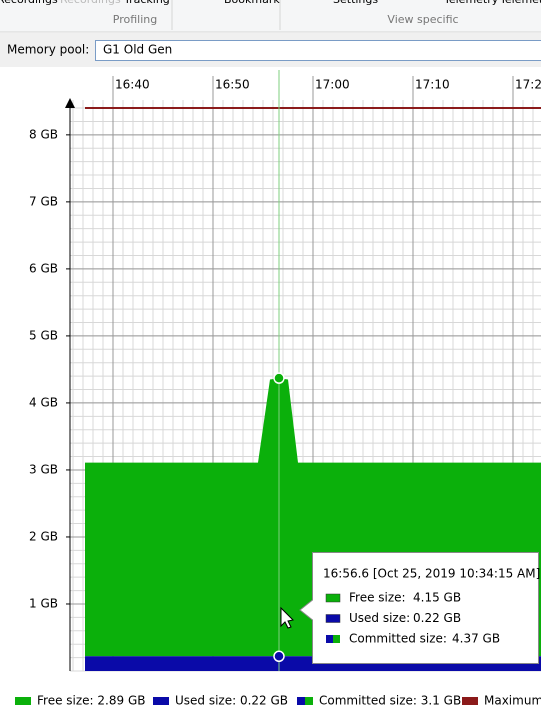 The width and height of the screenshot is (541, 725). Describe the element at coordinates (132, 85) in the screenshot. I see `x-tick-label: 16:40` at that location.